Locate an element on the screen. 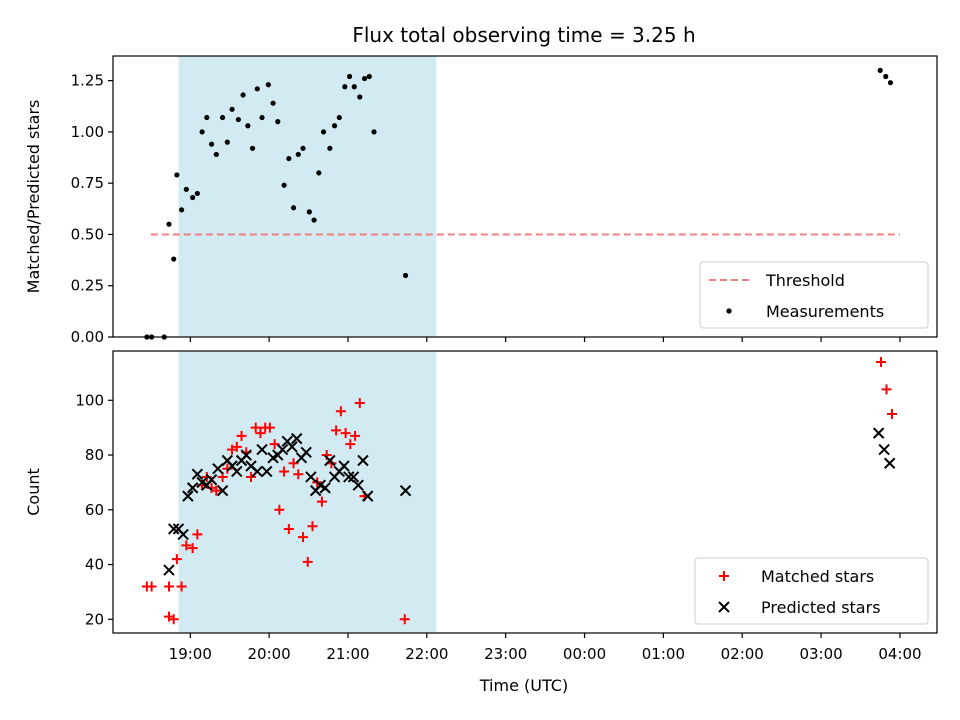 This screenshot has width=960, height=720. x-tick-label: 02:00 is located at coordinates (742, 654).